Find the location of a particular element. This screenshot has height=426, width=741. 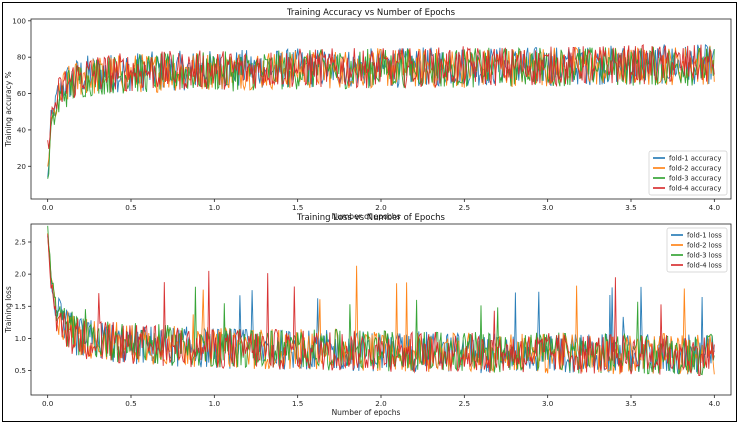

y-tick-label: 20 is located at coordinates (22, 166).